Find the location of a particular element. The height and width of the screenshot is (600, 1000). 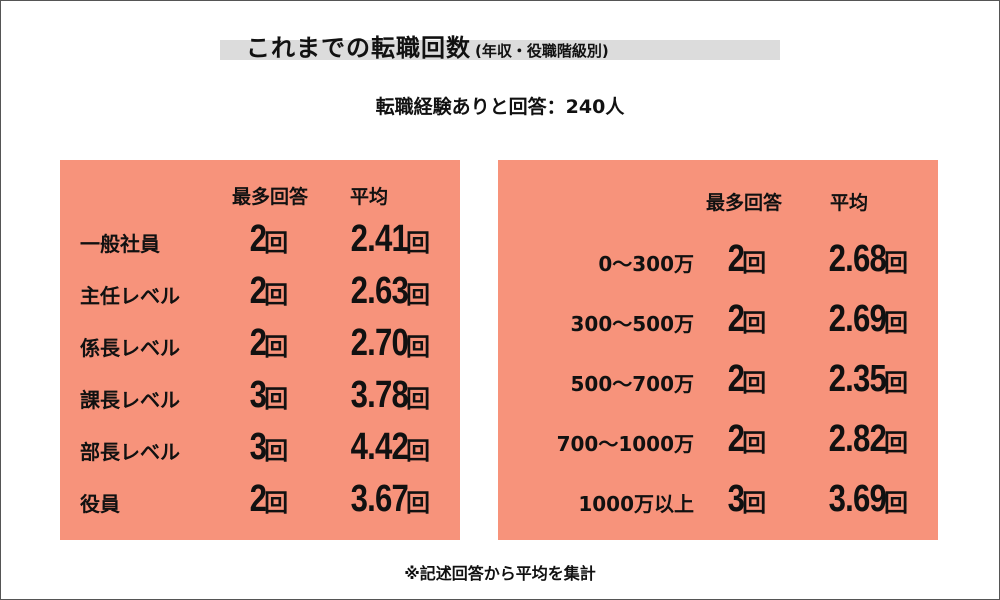

row-label: 課長レベル is located at coordinates (130, 400).